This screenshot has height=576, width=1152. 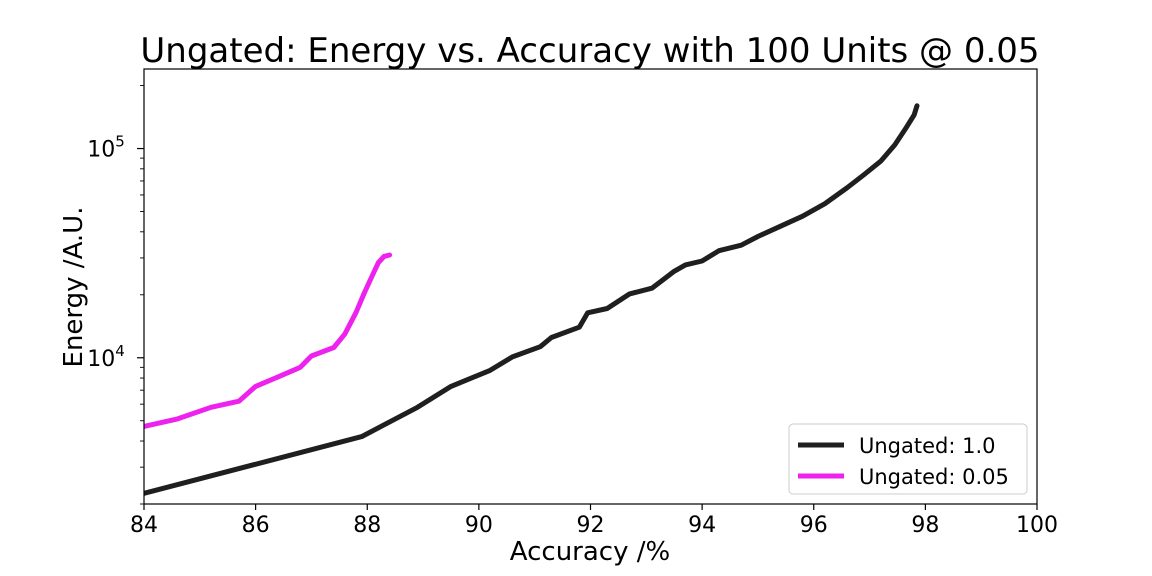 I want to click on x-tick-label: 88, so click(x=367, y=525).